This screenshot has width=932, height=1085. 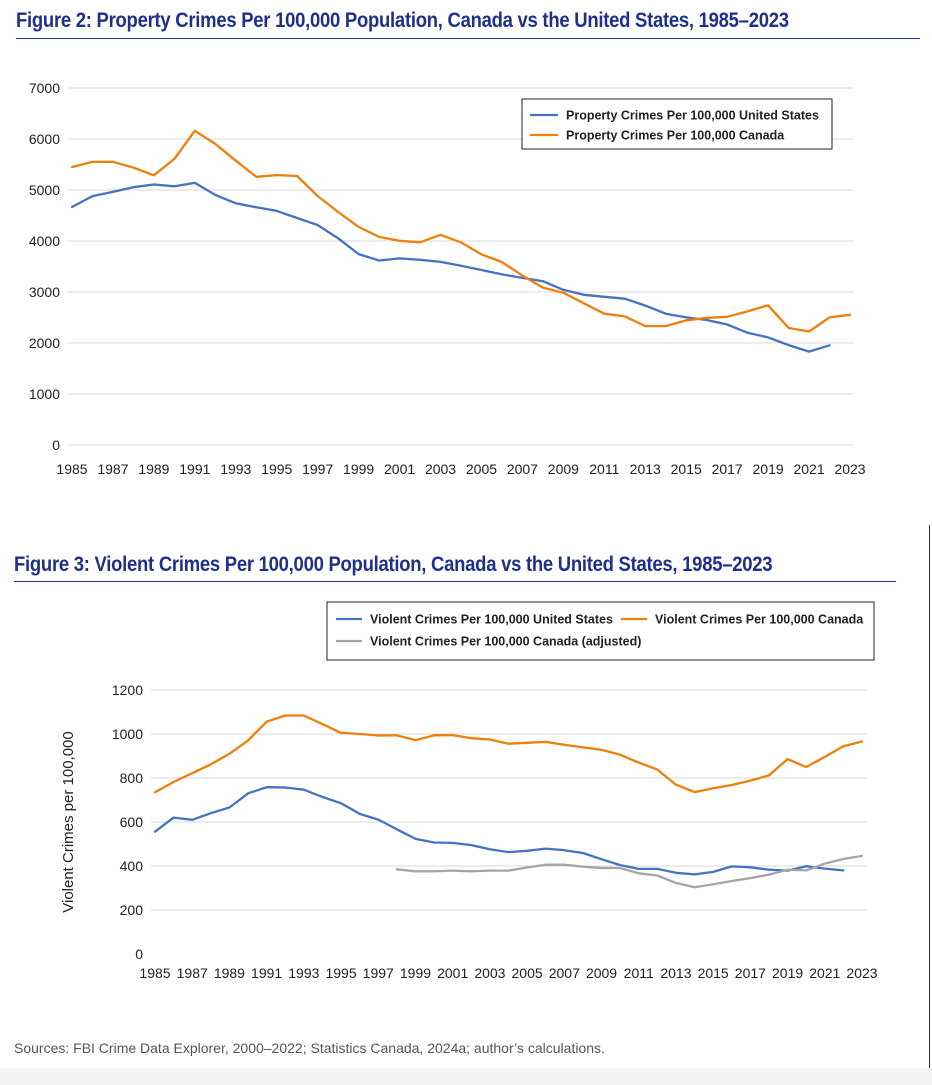 I want to click on y-tick-label: 4000, so click(x=44, y=241).